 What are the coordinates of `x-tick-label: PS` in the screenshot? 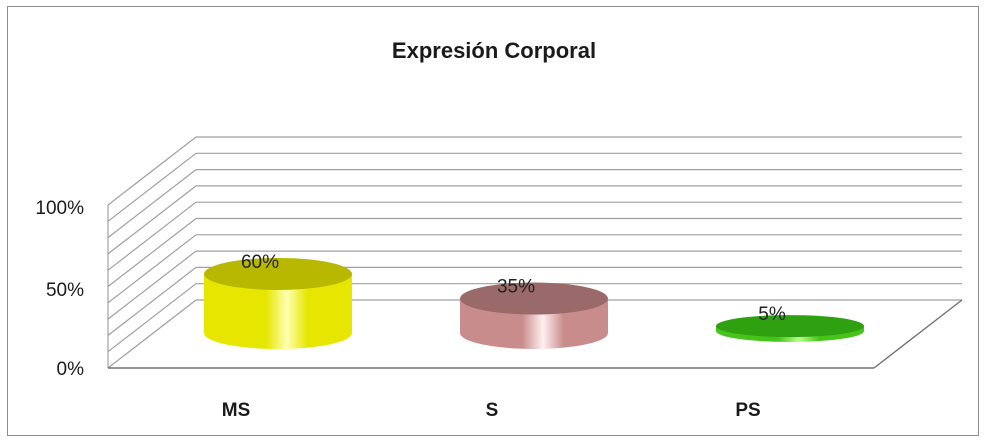 It's located at (747, 410).